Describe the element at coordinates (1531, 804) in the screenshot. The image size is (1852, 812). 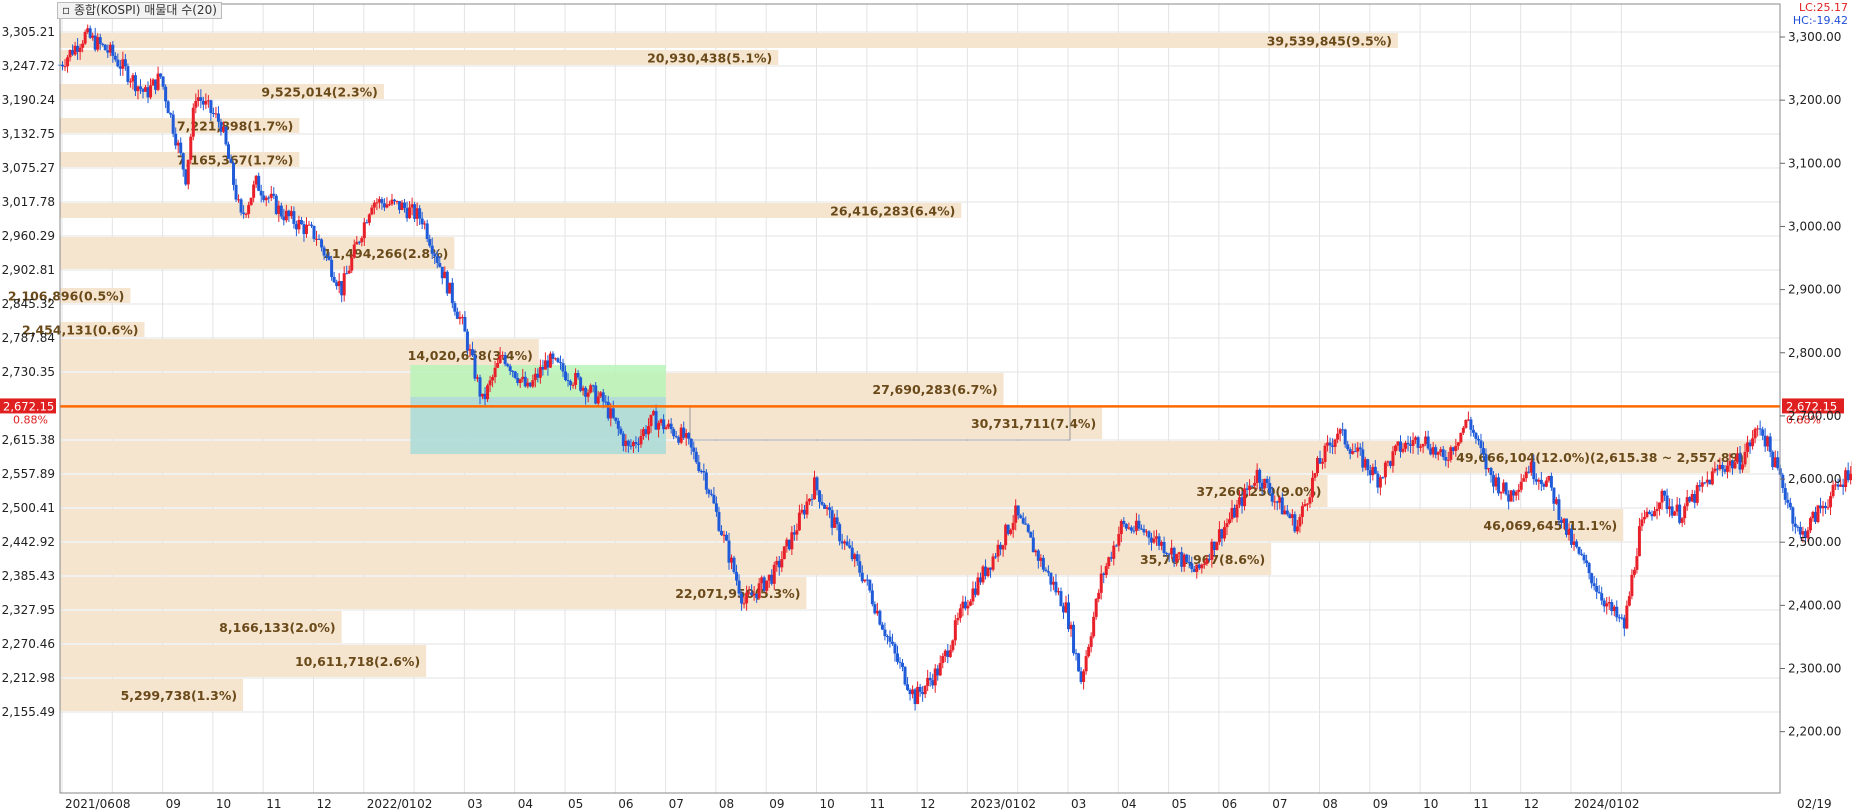
I see `x-tick-label: 12` at that location.